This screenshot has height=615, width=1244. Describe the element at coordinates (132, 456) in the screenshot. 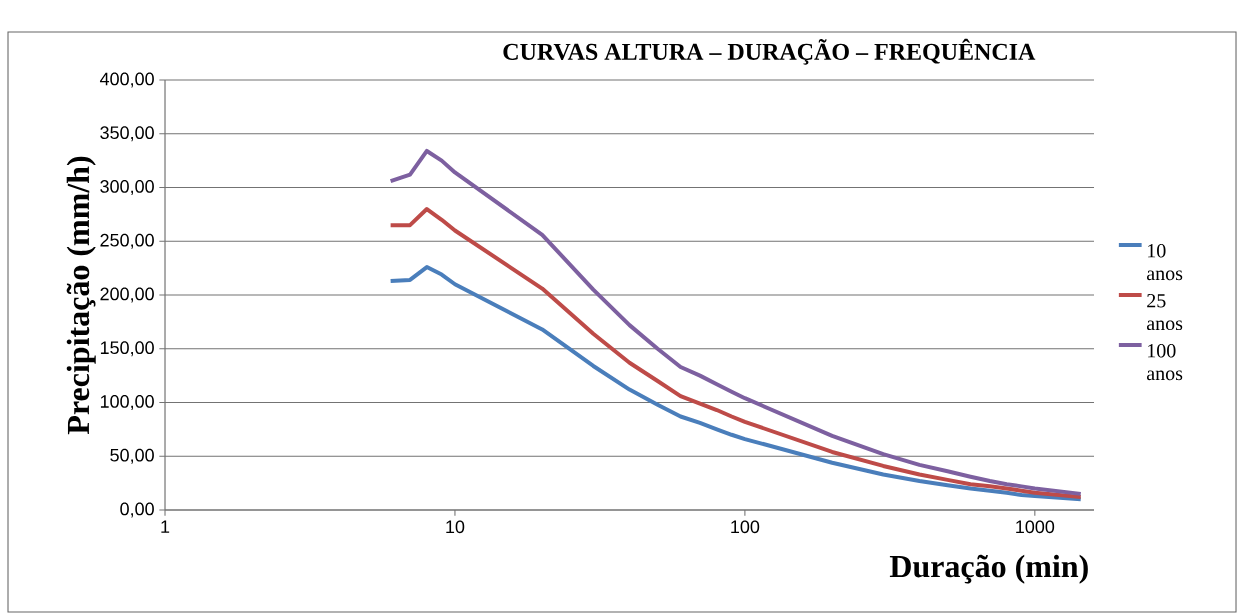

I see `y-tick-label: 50,00` at that location.